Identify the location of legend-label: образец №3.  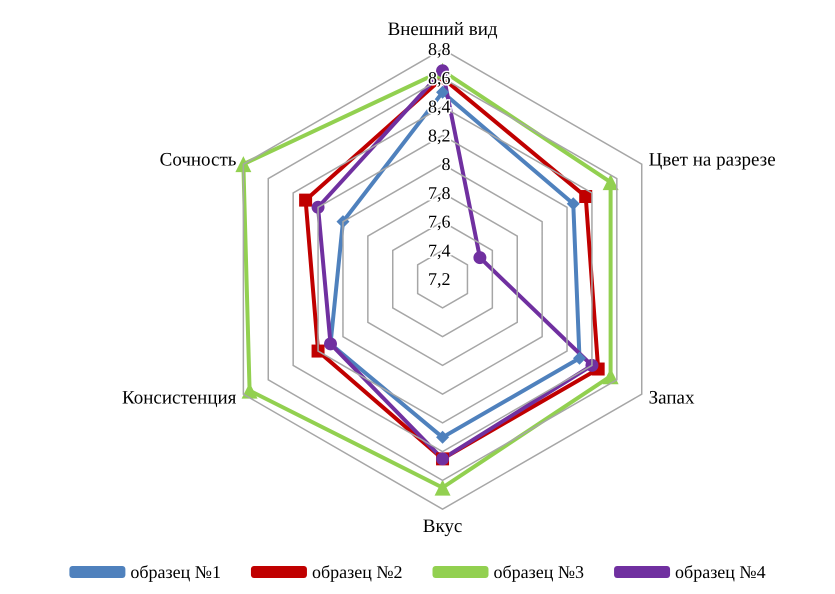
(539, 572).